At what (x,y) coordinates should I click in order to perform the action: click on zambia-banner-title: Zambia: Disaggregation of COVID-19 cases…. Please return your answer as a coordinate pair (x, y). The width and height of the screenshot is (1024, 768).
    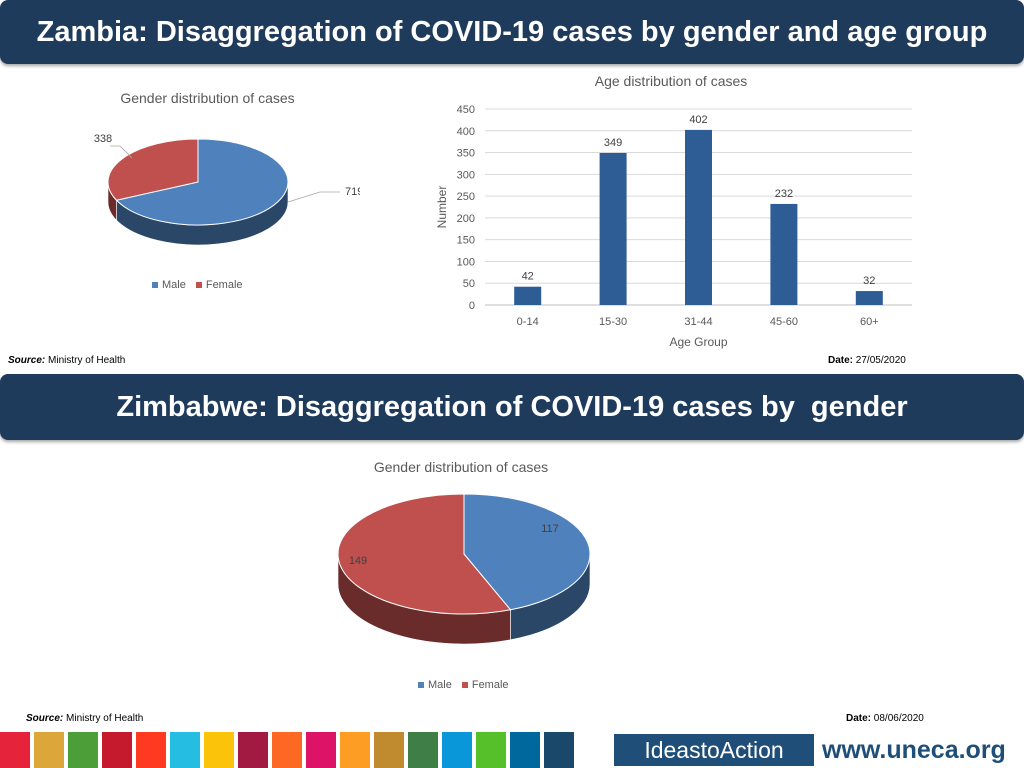
    Looking at the image, I should click on (512, 31).